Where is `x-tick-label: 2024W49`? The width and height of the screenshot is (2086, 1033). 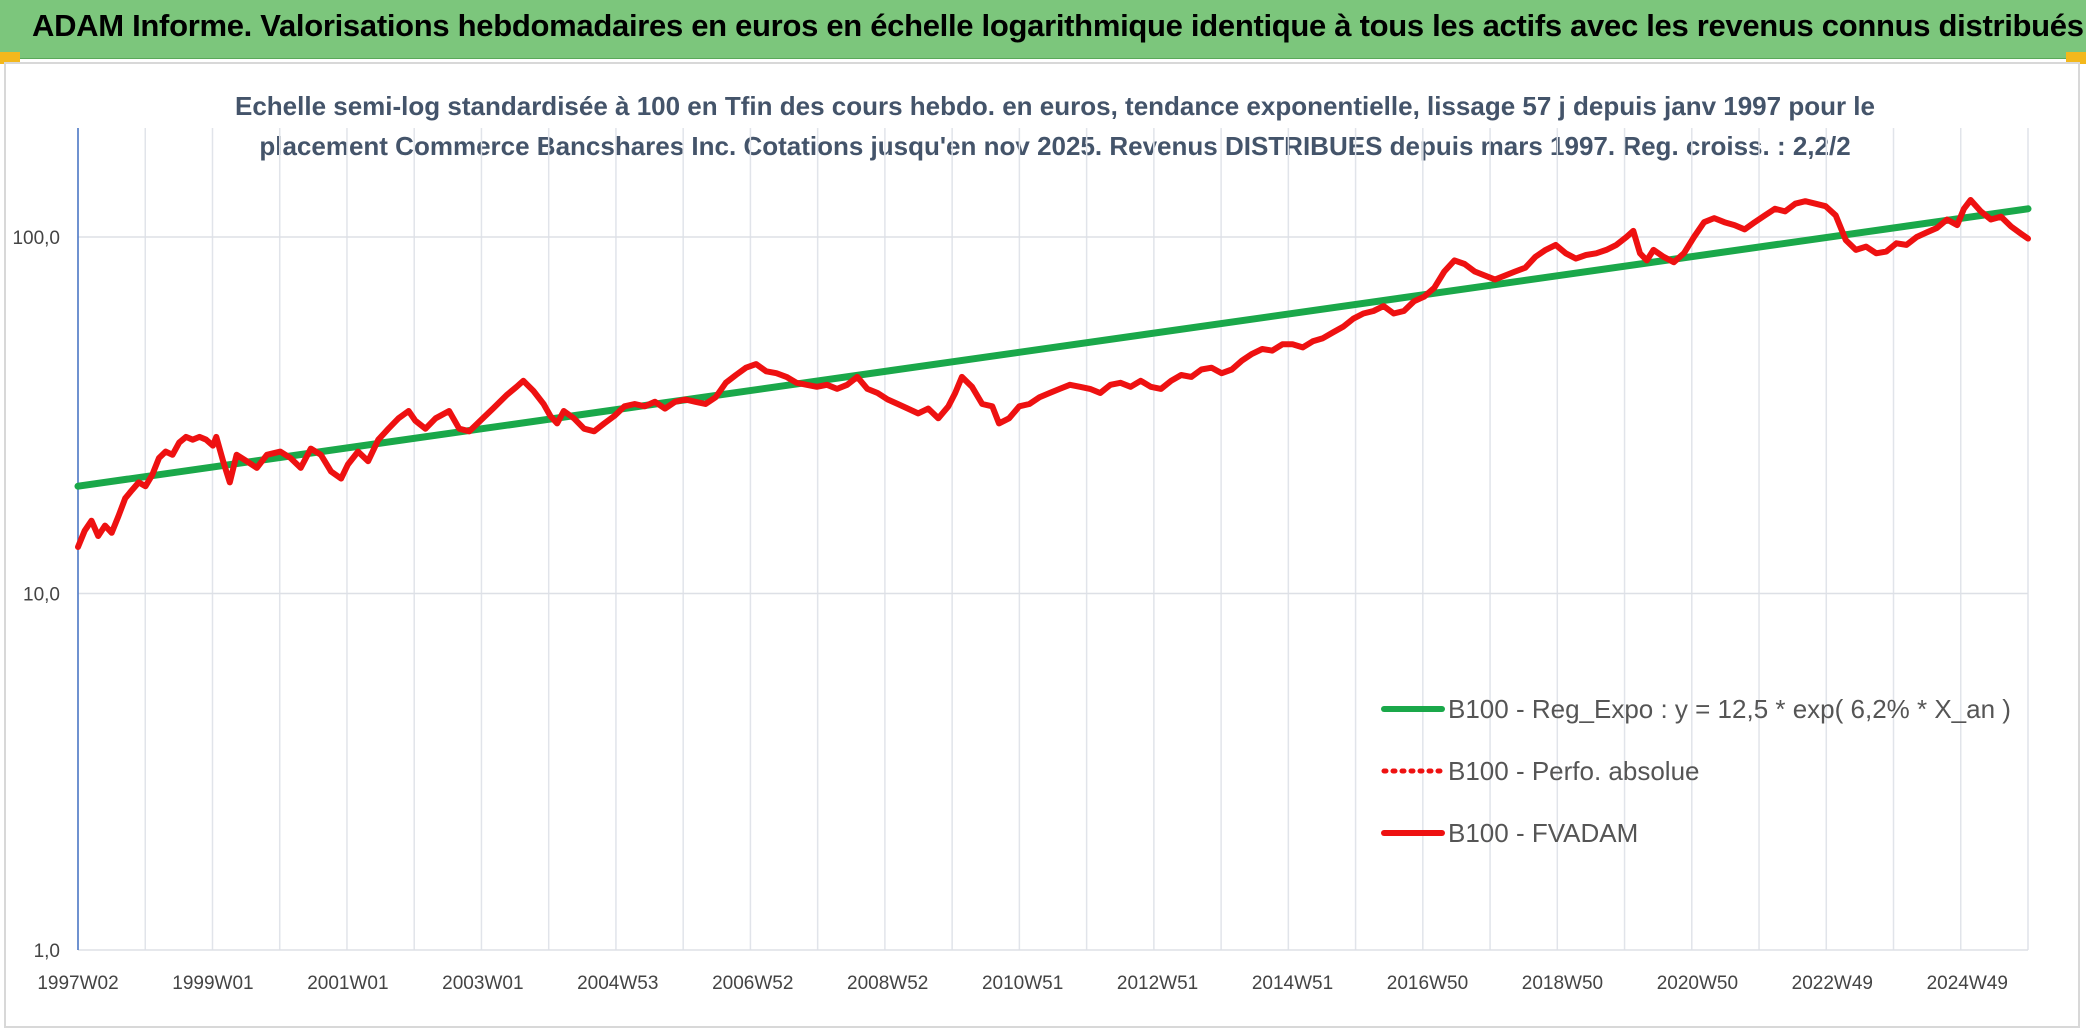 x-tick-label: 2024W49 is located at coordinates (1967, 983).